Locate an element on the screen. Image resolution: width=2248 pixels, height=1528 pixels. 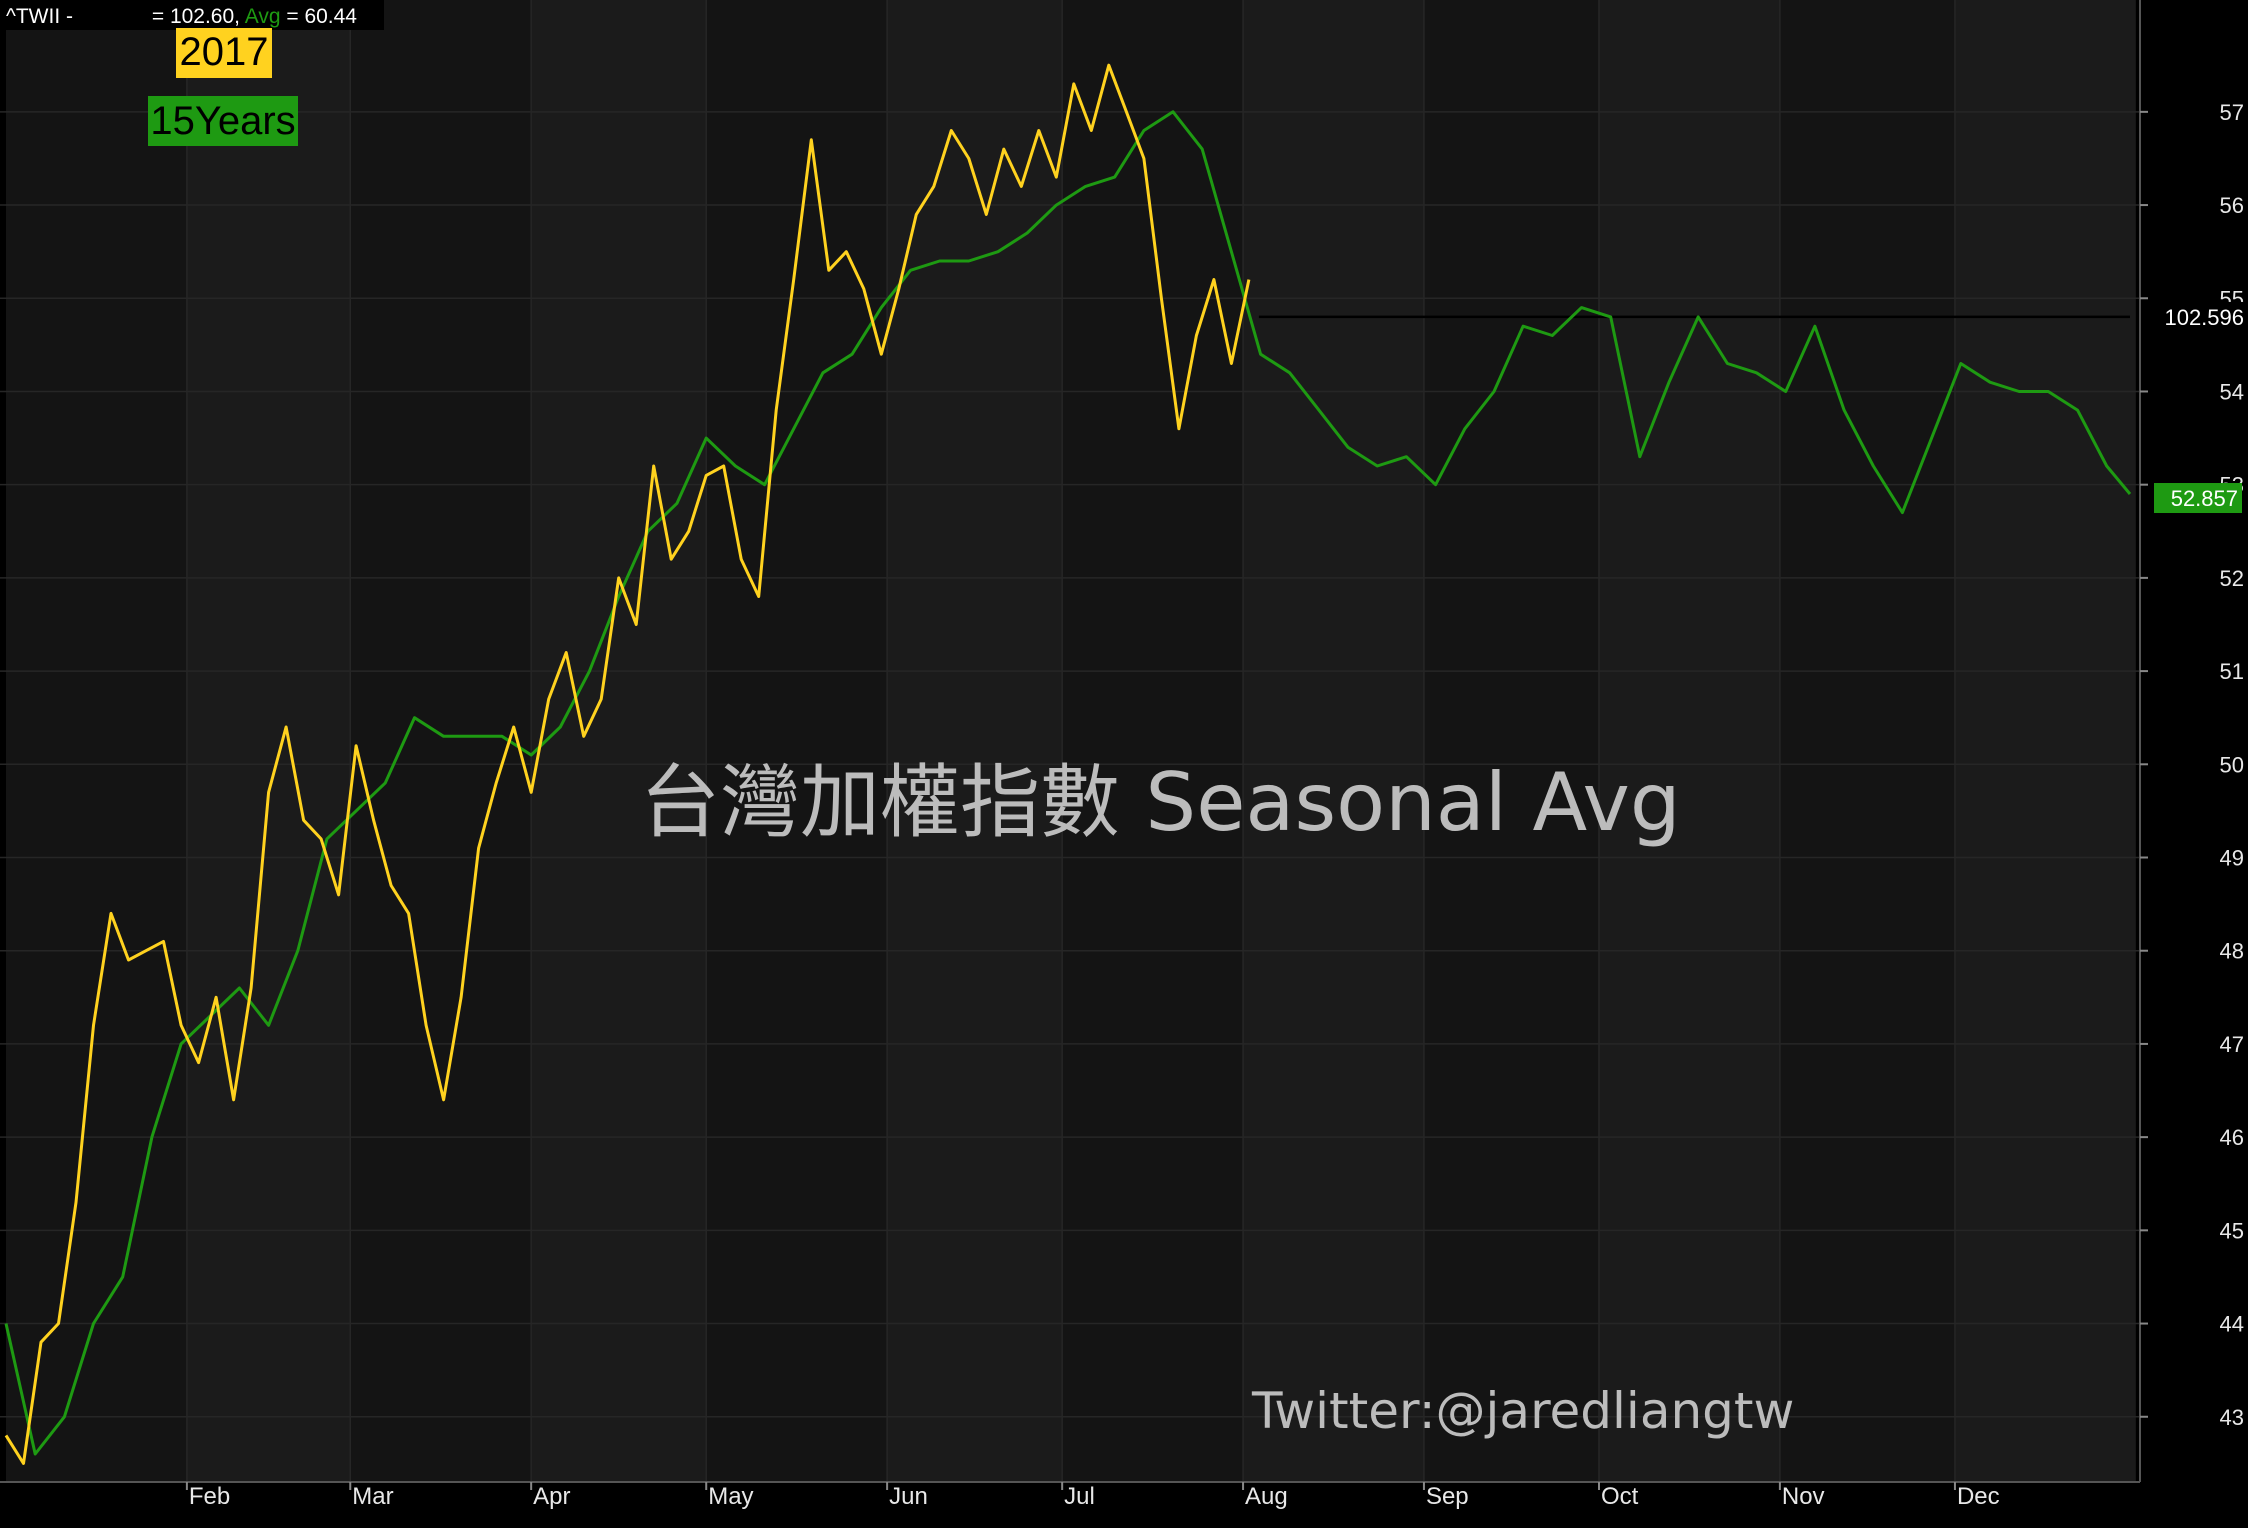
header-avg-value: 60.44 is located at coordinates (330, 16).